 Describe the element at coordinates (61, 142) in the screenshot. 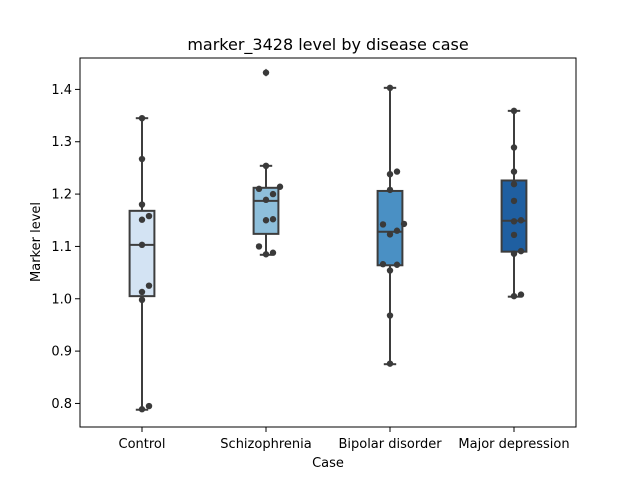

I see `y-tick-label: 1.3` at that location.